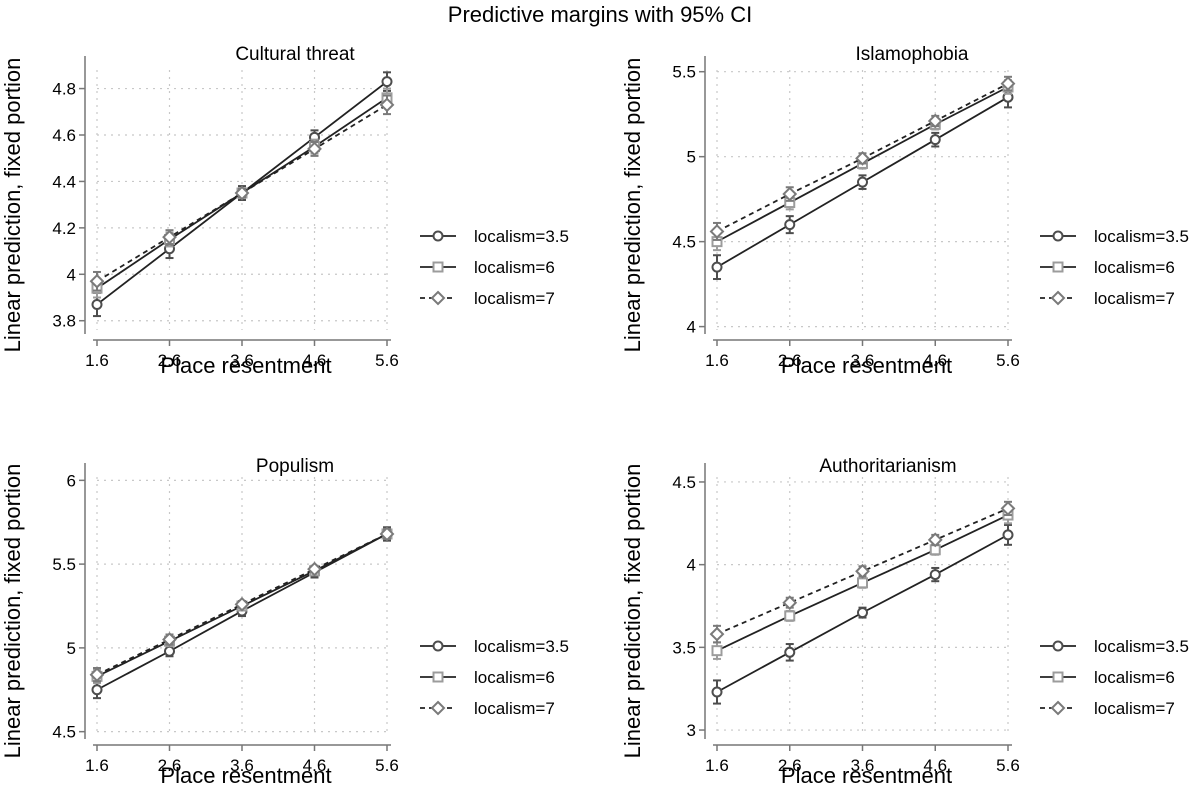  I want to click on panel-title: Populism, so click(295, 466).